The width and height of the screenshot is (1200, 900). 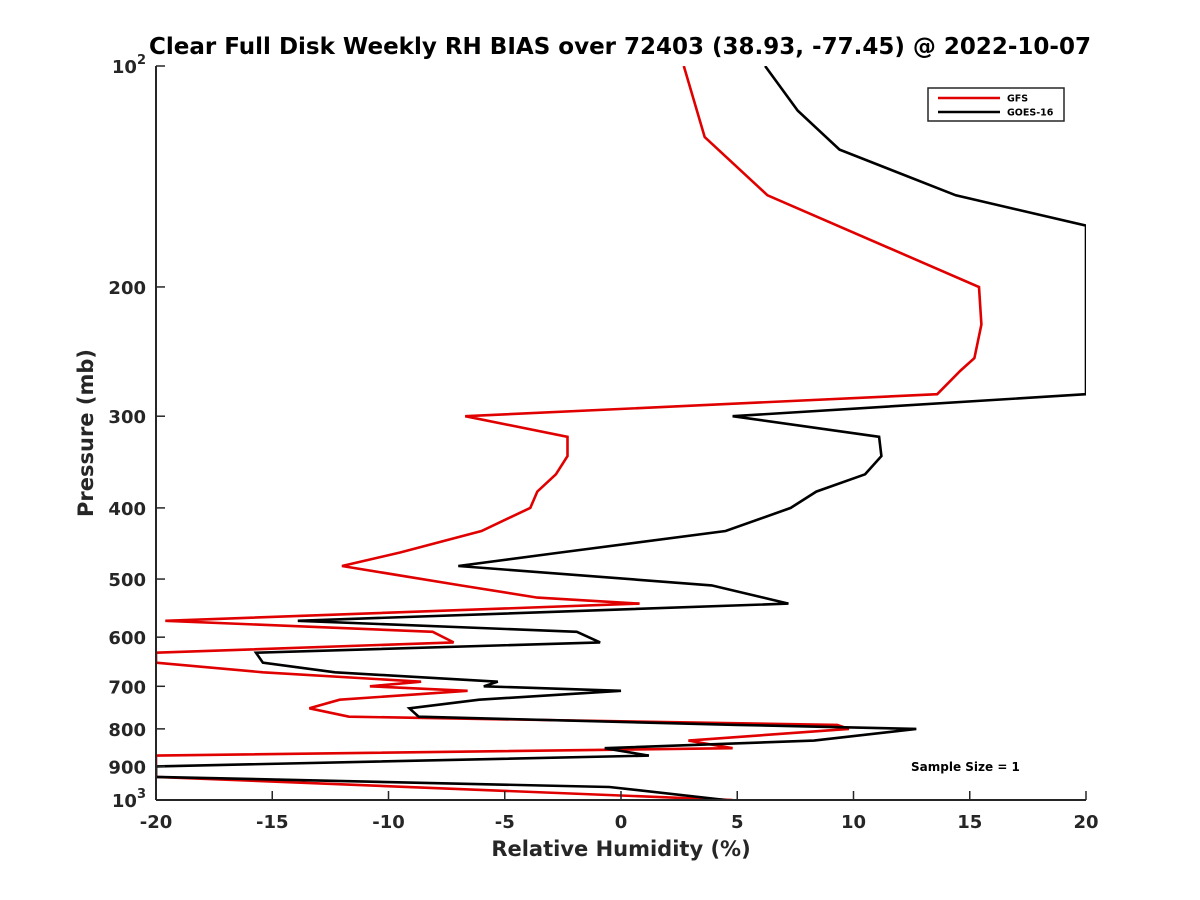 What do you see at coordinates (156, 822) in the screenshot?
I see `x-tick-label: -20` at bounding box center [156, 822].